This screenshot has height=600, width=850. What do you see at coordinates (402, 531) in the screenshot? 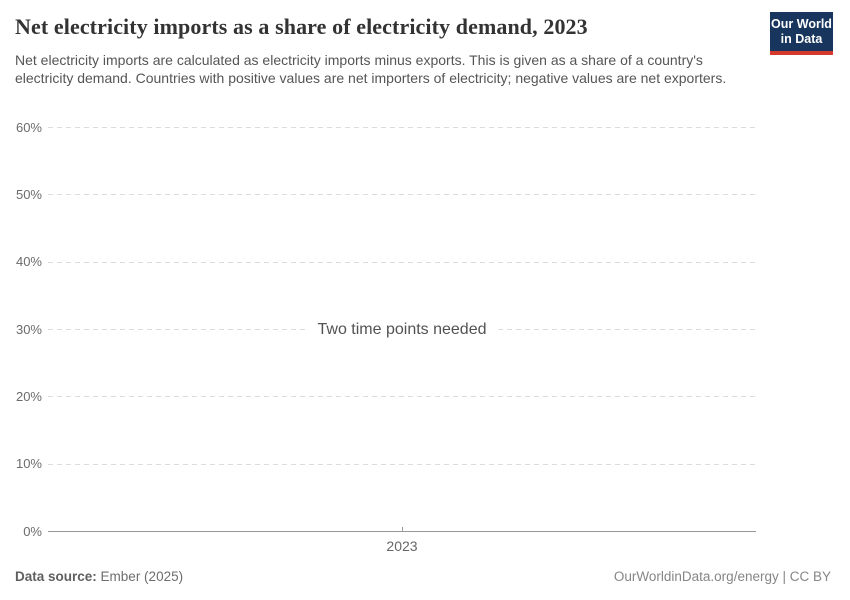
I see `x-axis-line` at bounding box center [402, 531].